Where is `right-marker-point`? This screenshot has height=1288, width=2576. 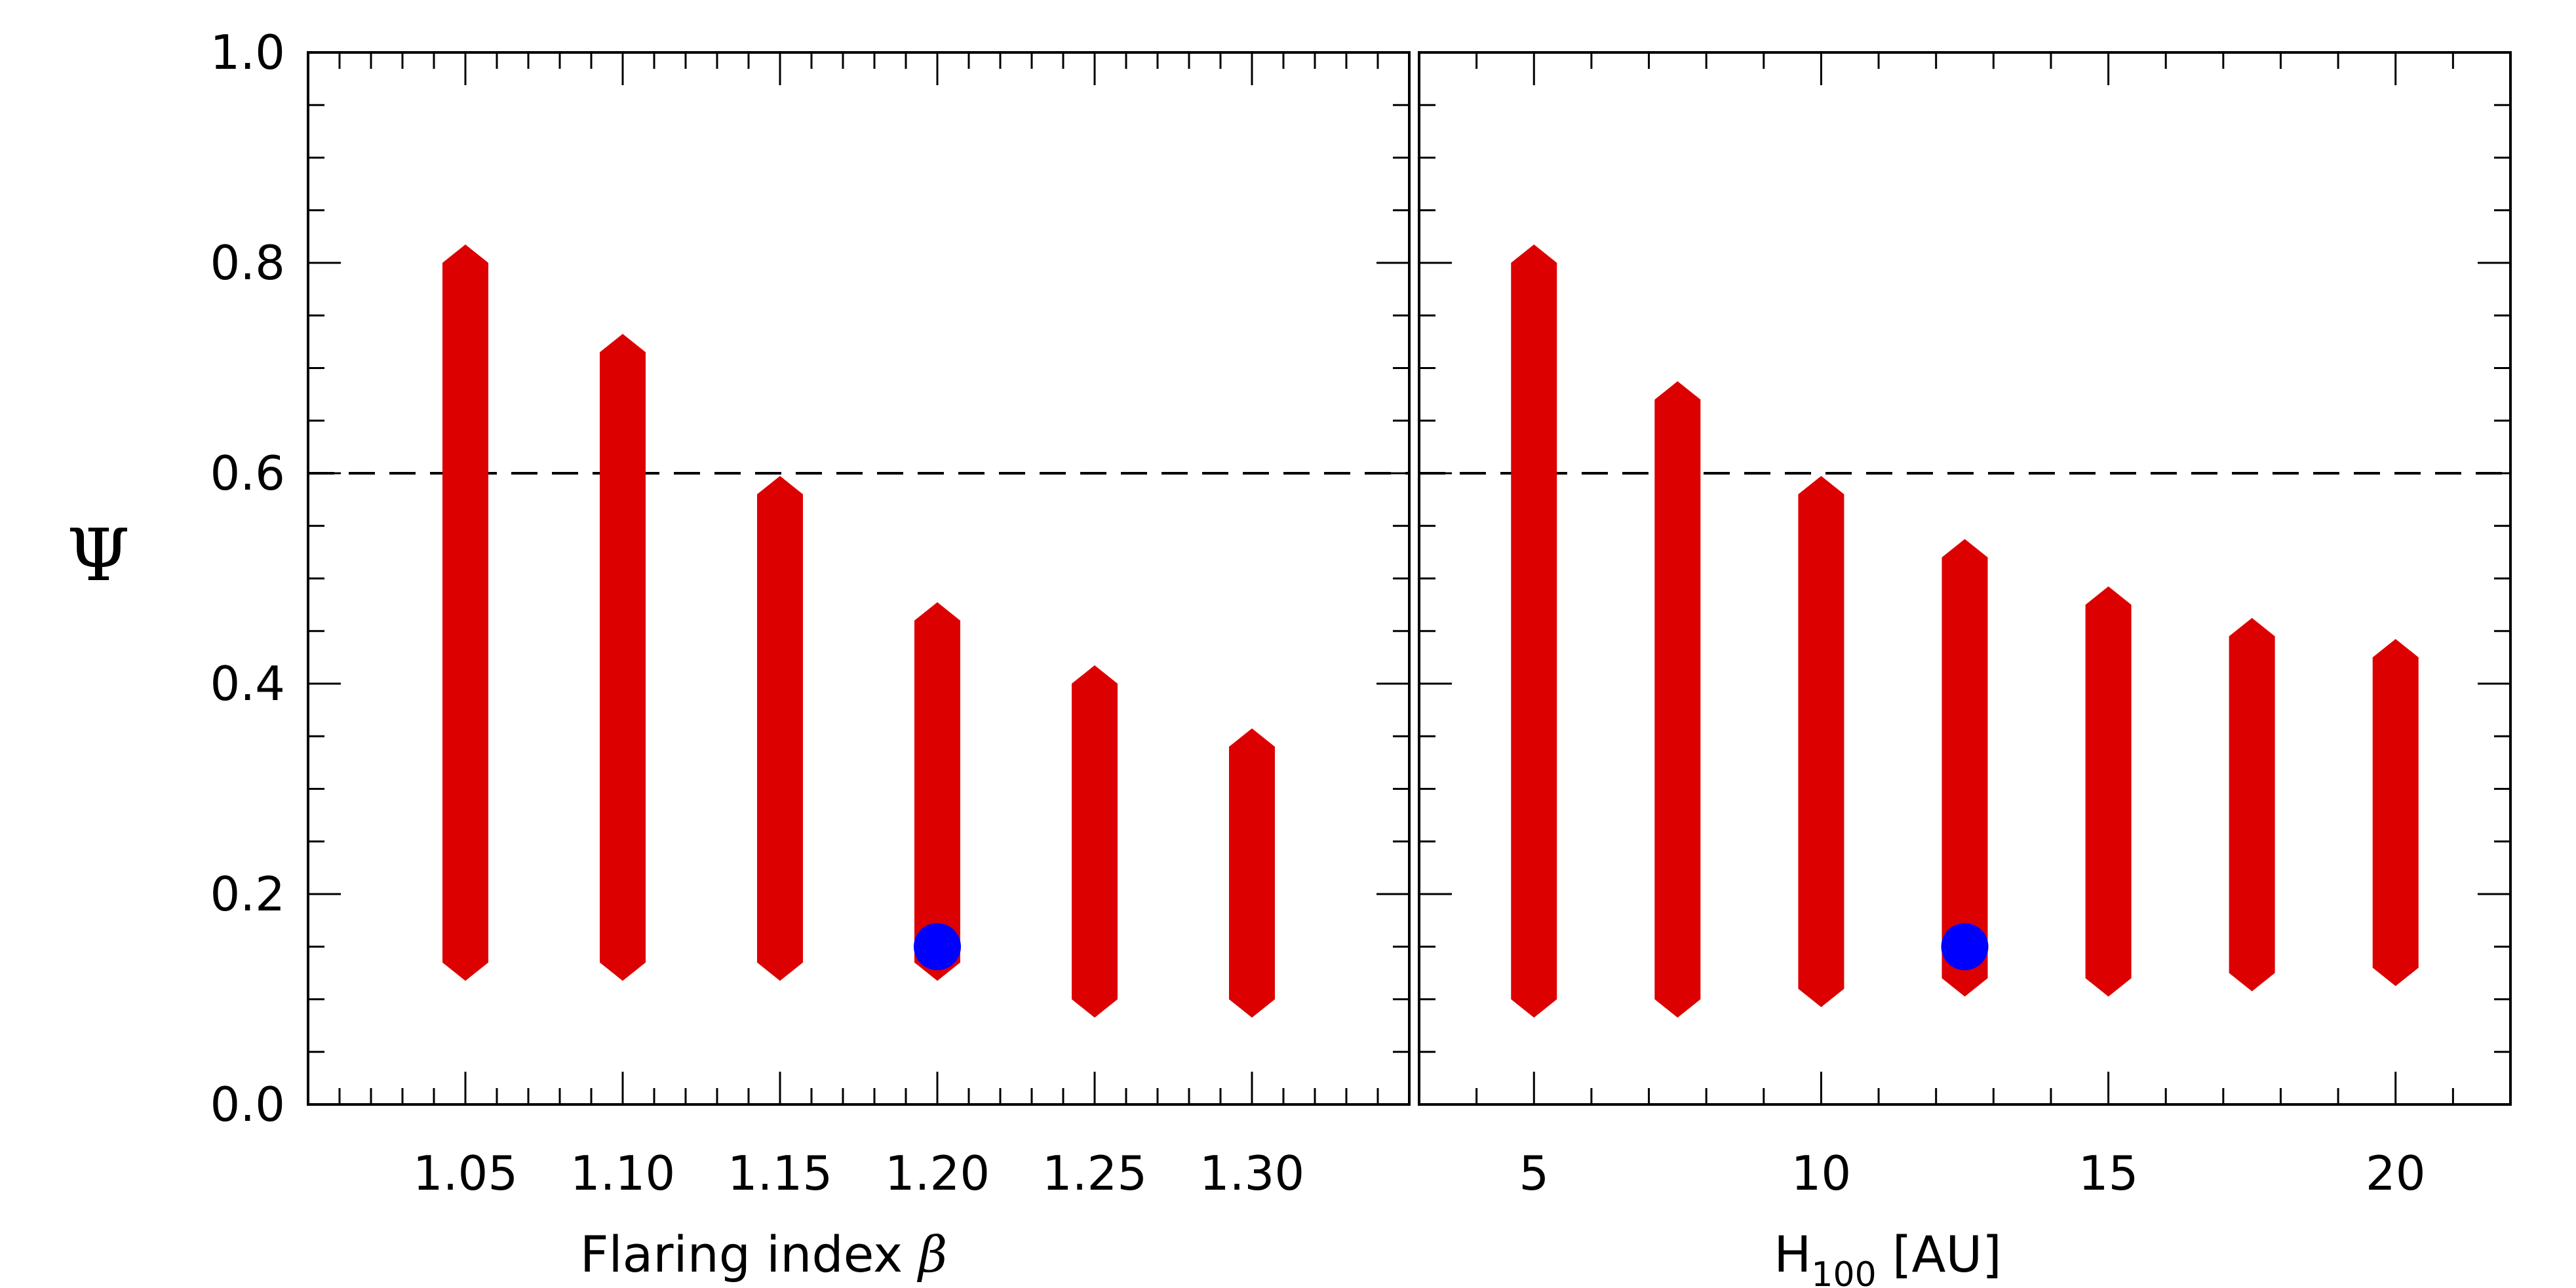
right-marker-point is located at coordinates (1965, 947).